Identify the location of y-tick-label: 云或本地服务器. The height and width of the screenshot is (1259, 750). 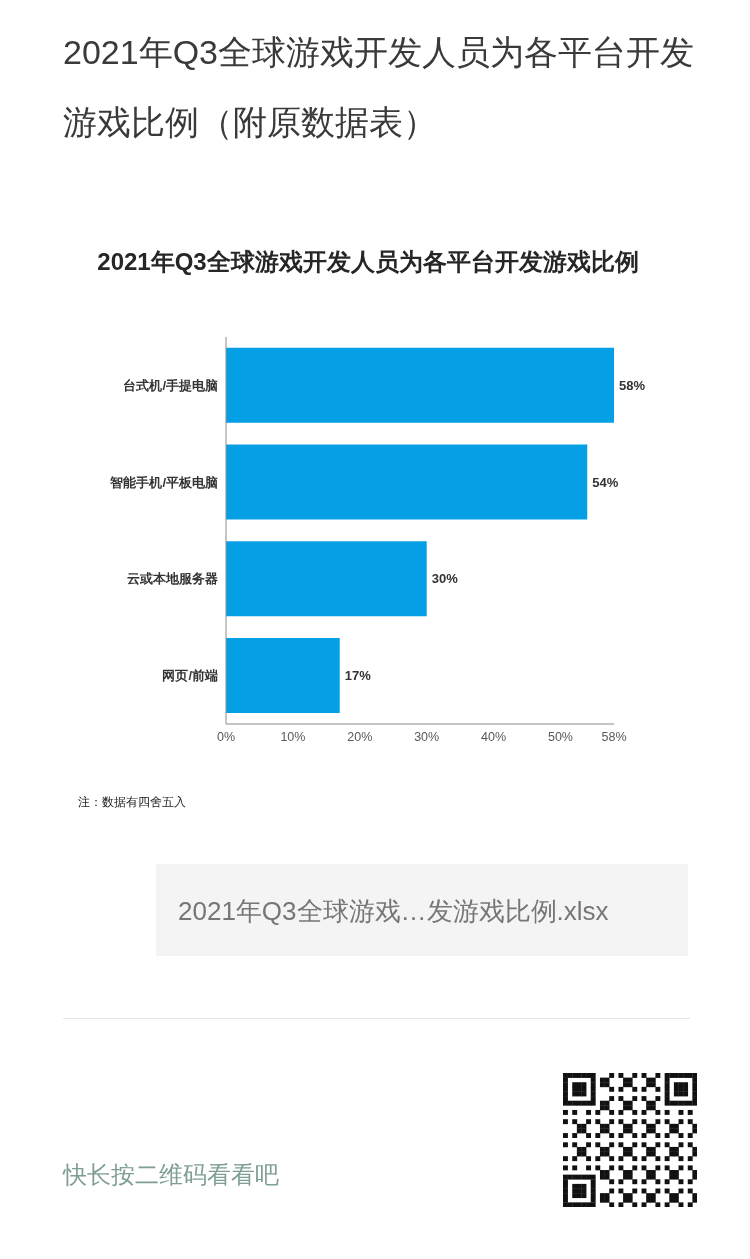
(172, 579).